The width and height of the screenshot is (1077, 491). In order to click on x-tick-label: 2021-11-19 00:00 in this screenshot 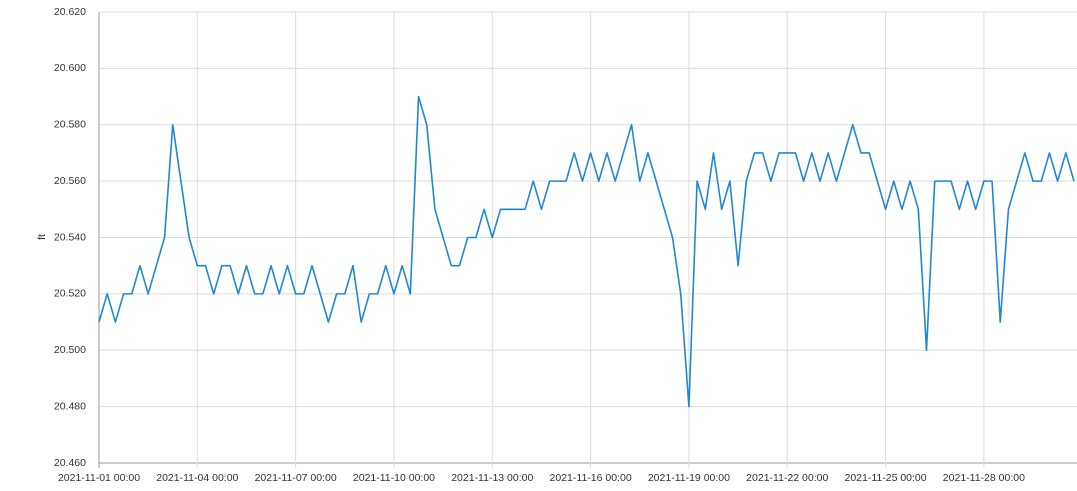, I will do `click(689, 478)`.